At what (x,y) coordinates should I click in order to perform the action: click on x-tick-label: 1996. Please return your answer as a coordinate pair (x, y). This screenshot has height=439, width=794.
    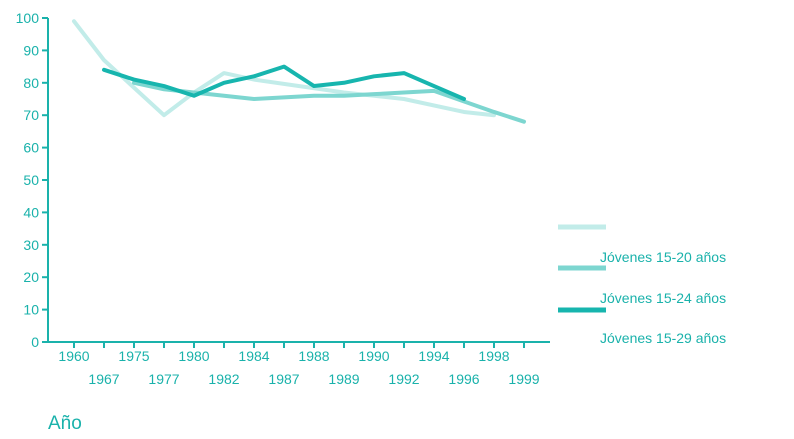
    Looking at the image, I should click on (463, 379).